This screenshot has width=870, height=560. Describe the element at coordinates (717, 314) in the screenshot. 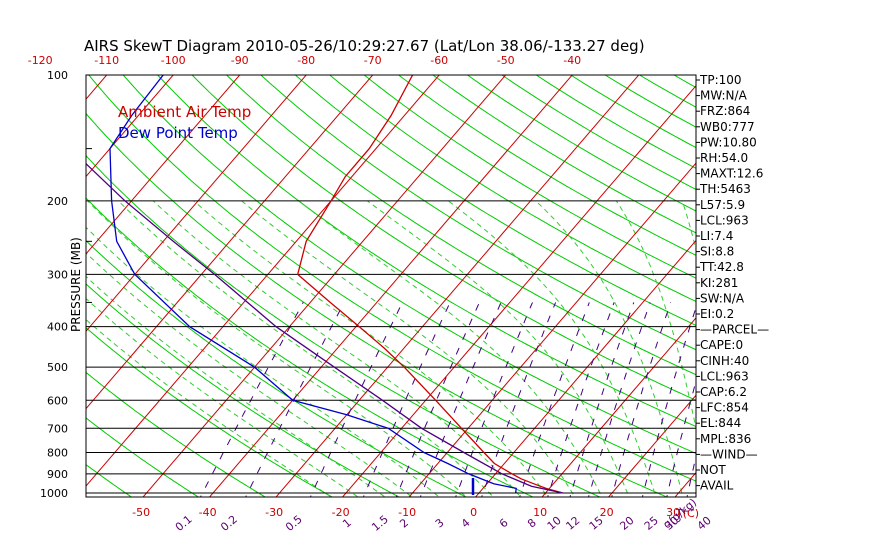

I see `stat-item: EI:0.2` at that location.